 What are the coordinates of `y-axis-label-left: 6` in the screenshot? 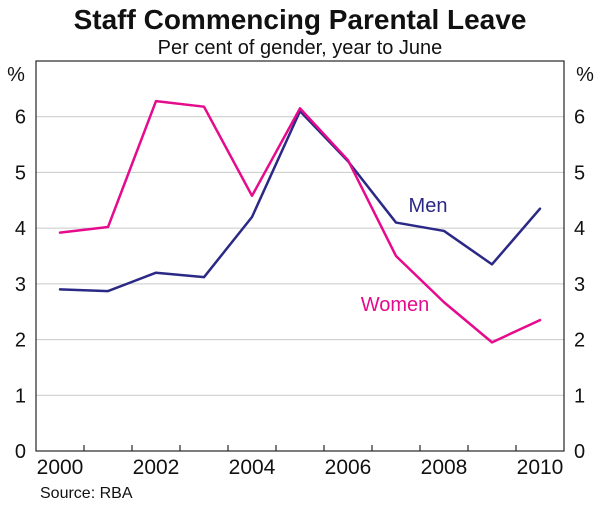 It's located at (20, 118).